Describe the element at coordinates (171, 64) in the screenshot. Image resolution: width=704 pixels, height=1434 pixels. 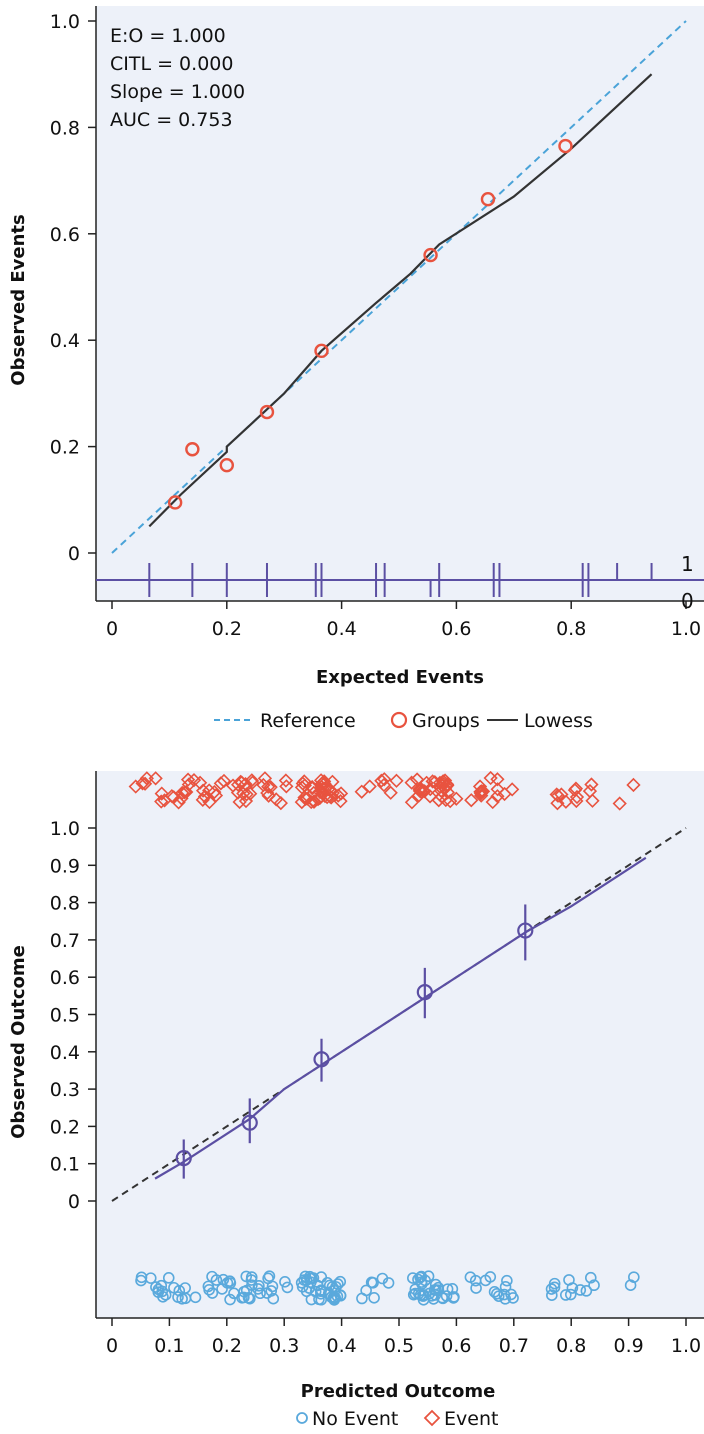
I see `top-stat-1: CITL = 0.000` at that location.